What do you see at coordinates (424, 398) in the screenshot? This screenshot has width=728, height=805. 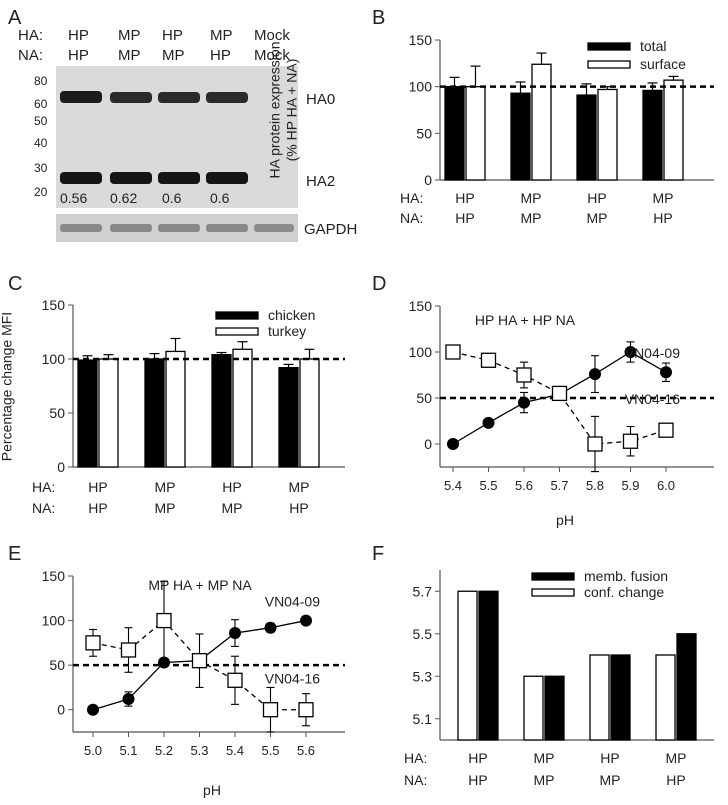 I see `y-tick-label: 50` at bounding box center [424, 398].